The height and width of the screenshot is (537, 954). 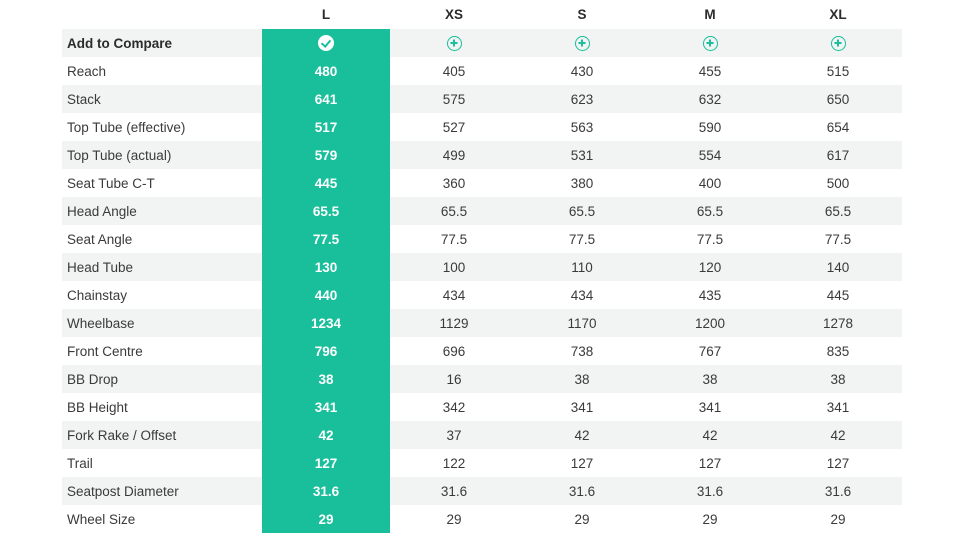 I want to click on value-cell: 120, so click(x=710, y=267).